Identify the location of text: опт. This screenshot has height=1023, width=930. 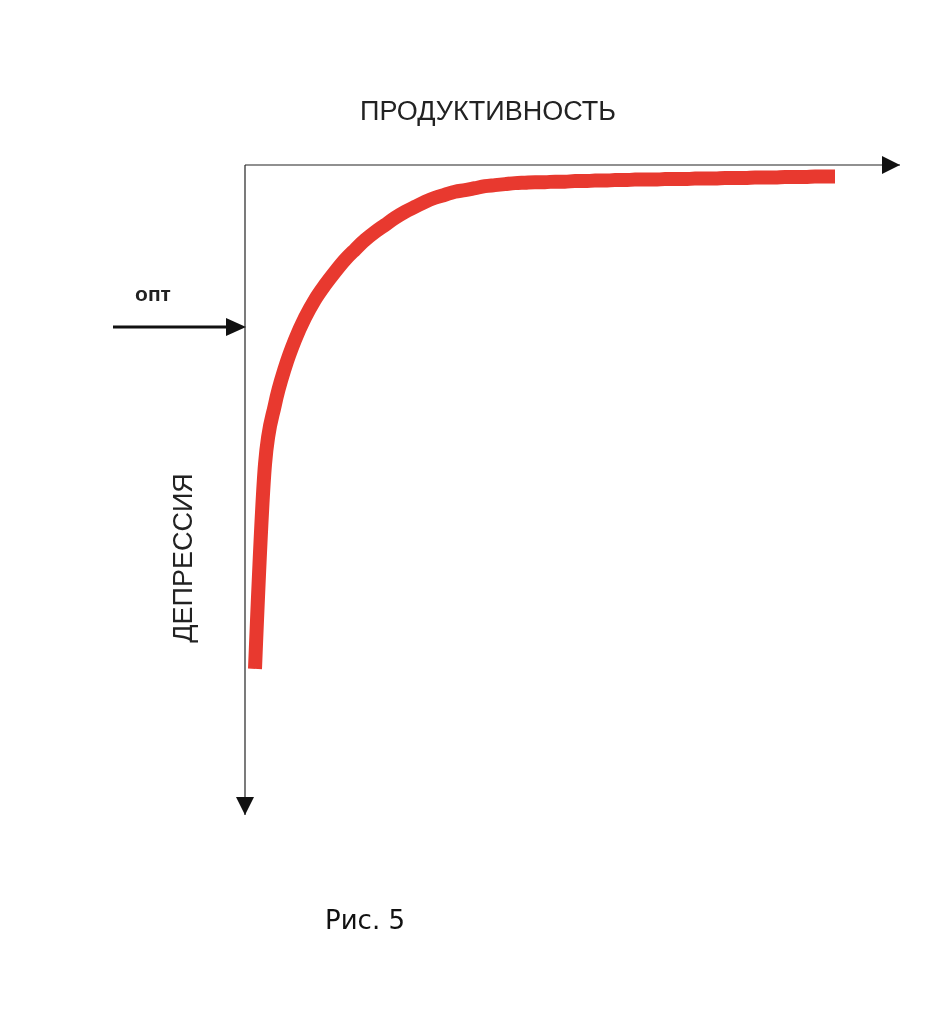
(153, 294).